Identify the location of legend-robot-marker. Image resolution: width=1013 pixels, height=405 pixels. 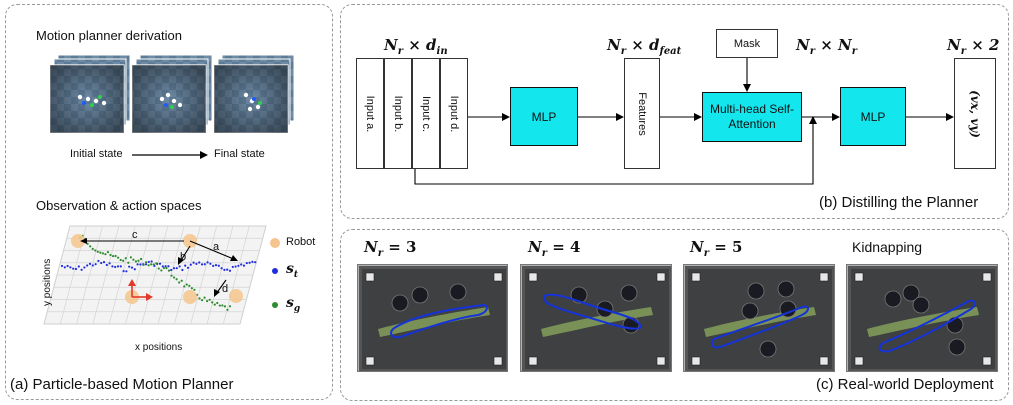
(275, 243).